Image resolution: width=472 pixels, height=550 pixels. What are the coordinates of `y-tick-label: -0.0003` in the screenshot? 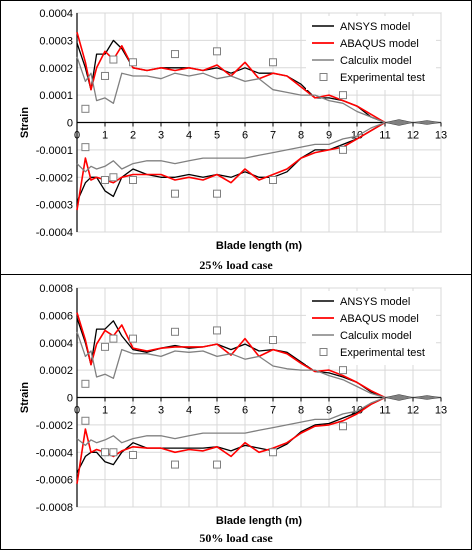 It's located at (54, 206).